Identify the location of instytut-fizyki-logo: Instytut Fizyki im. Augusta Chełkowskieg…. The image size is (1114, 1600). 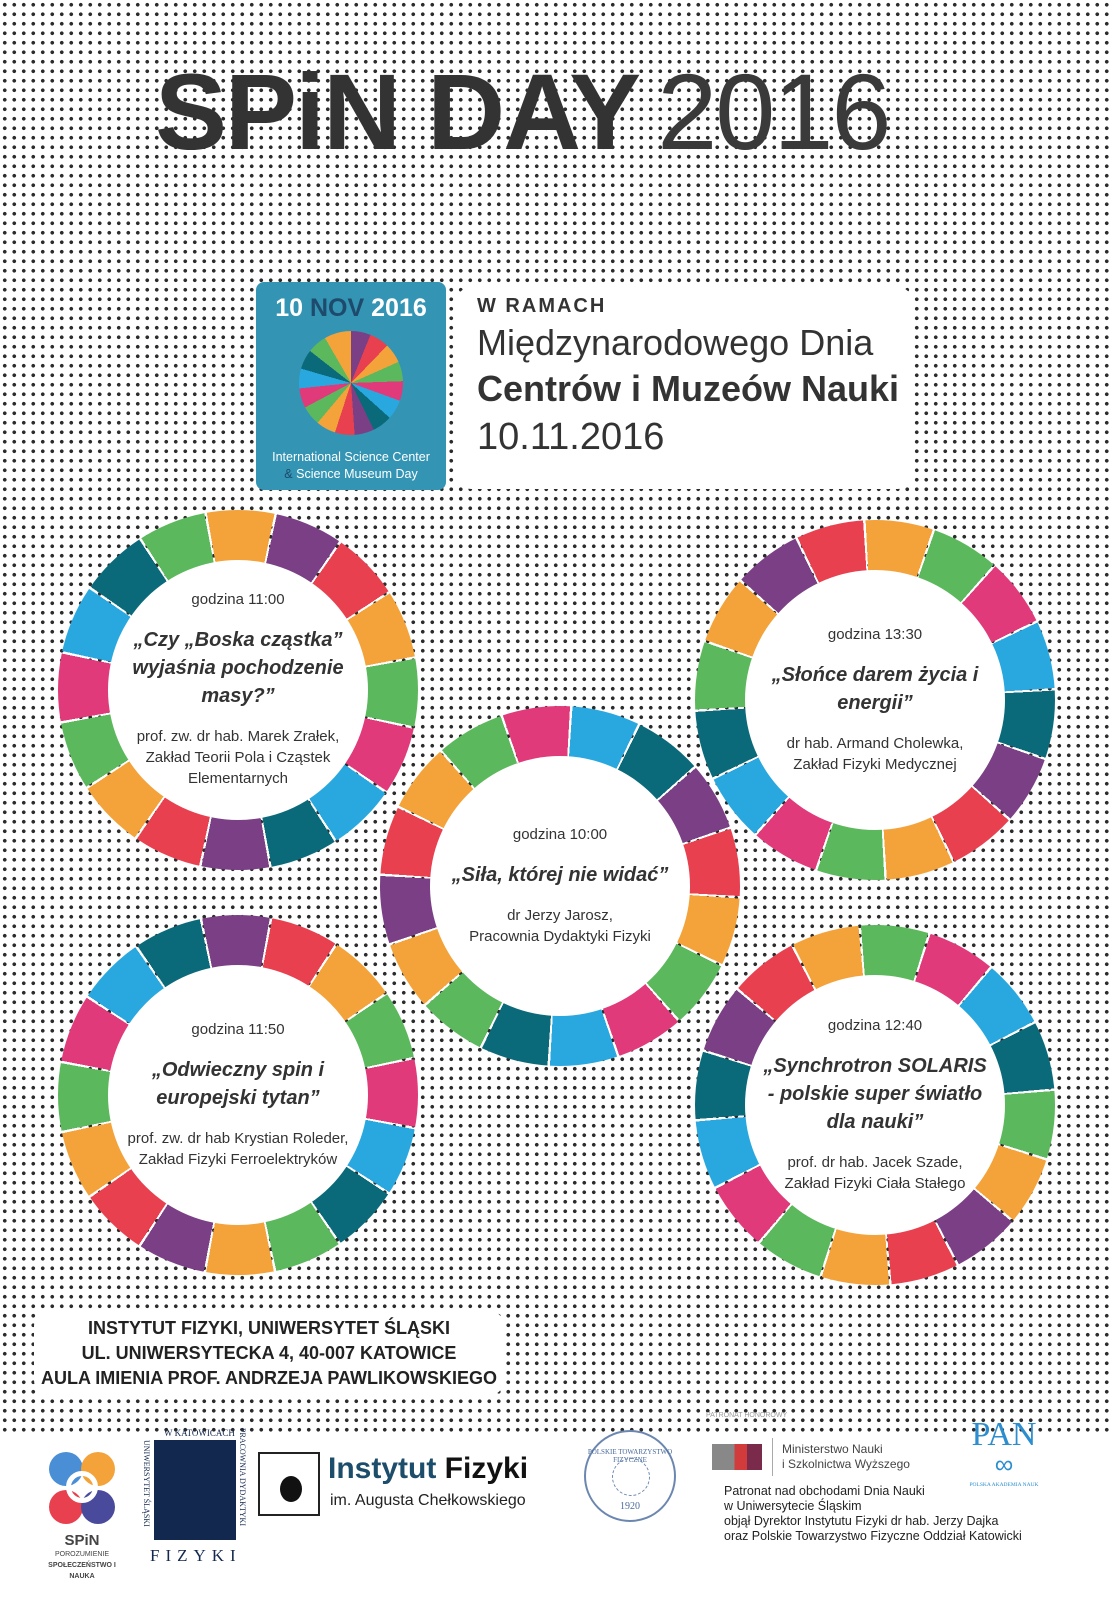
(408, 1486).